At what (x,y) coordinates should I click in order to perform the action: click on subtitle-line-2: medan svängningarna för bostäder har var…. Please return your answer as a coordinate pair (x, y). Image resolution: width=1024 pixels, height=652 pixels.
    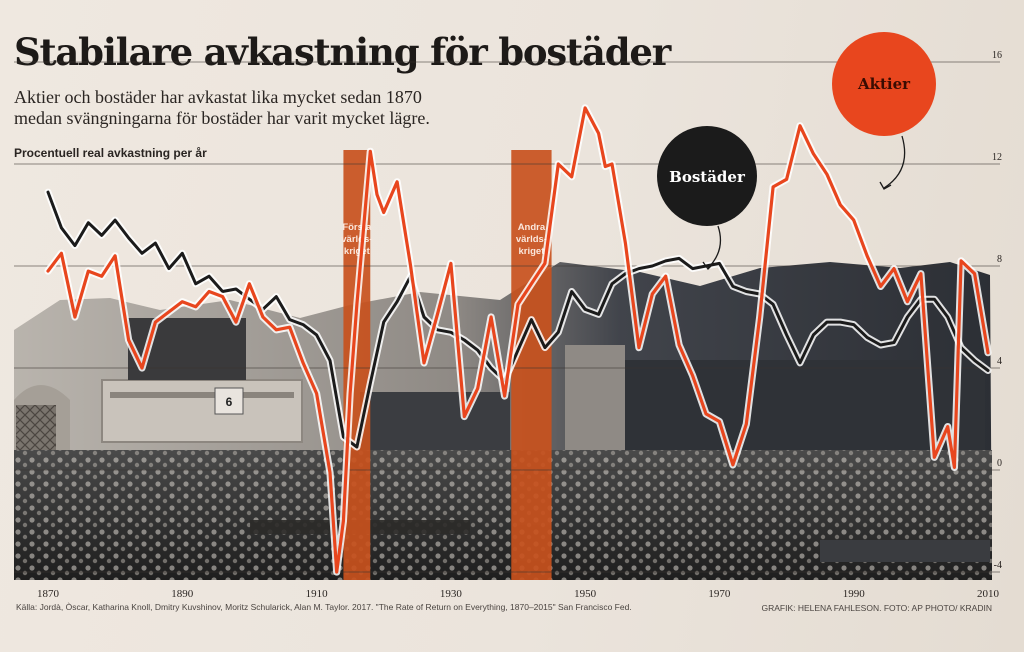
    Looking at the image, I should click on (222, 118).